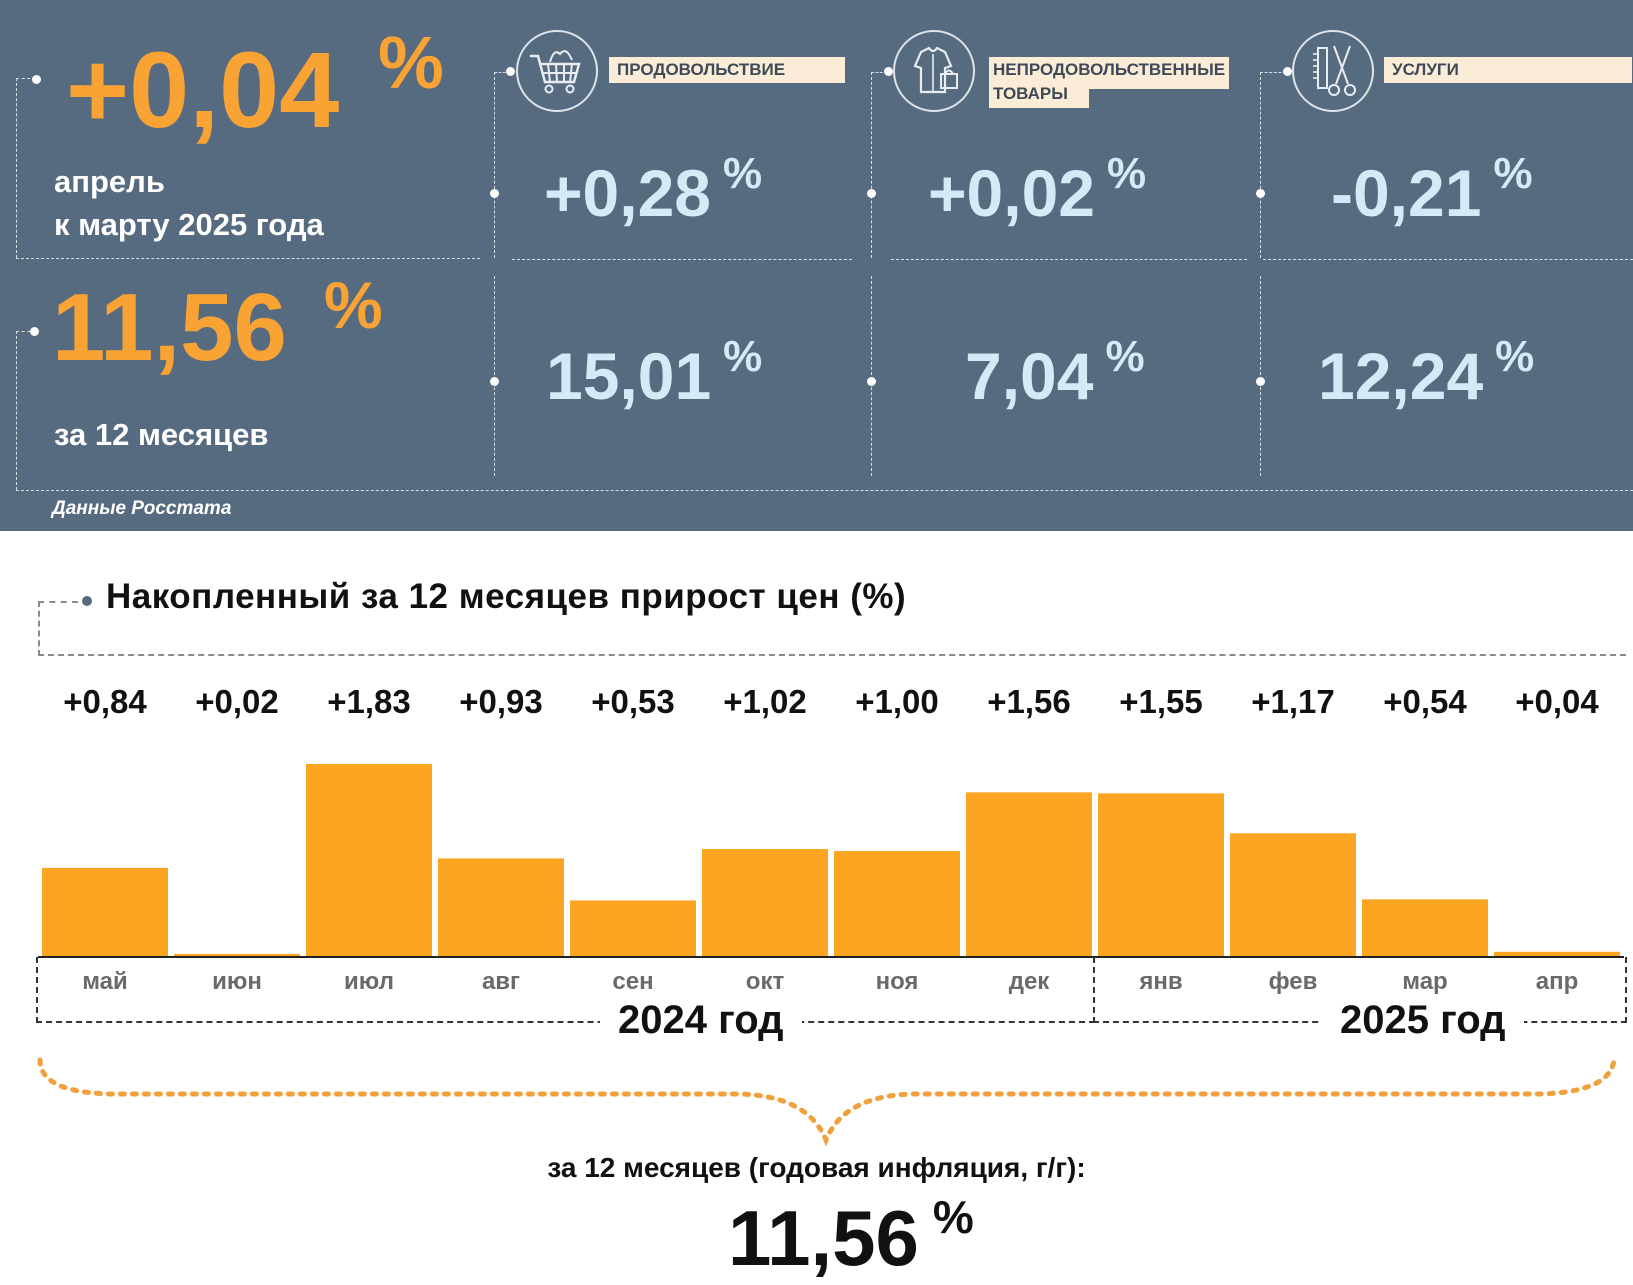  Describe the element at coordinates (701, 1020) in the screenshot. I see `year-label-2024: 2024 год` at that location.